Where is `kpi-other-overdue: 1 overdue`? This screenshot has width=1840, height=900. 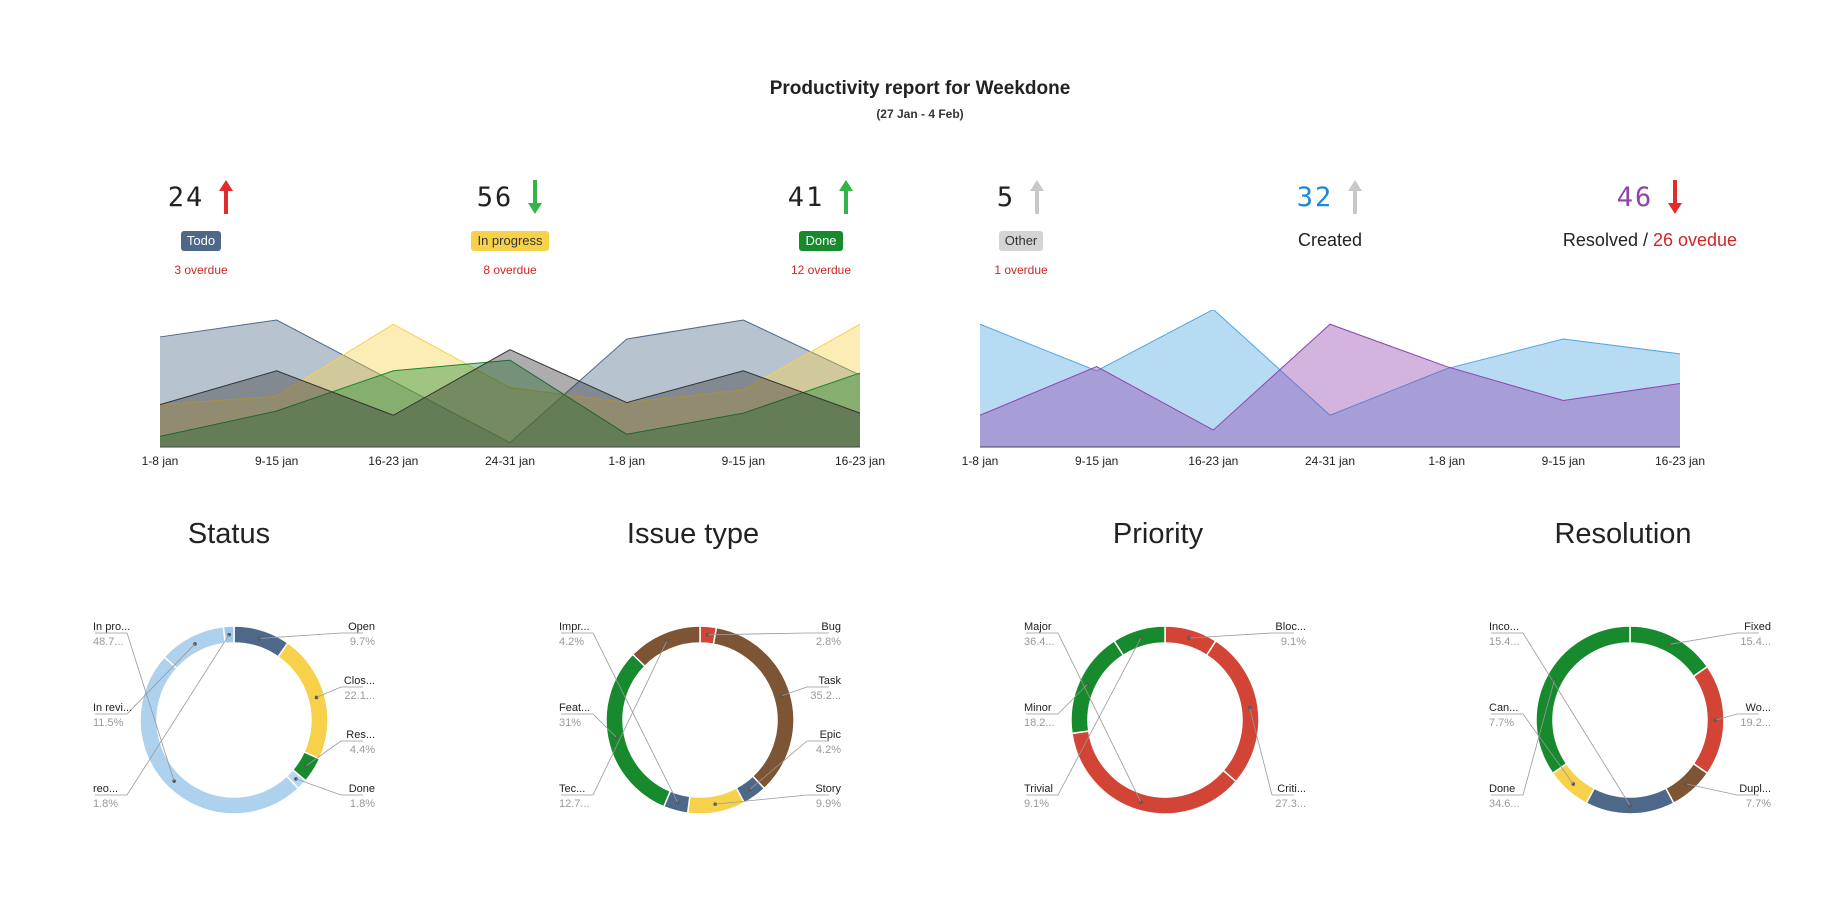 kpi-other-overdue: 1 overdue is located at coordinates (1021, 270).